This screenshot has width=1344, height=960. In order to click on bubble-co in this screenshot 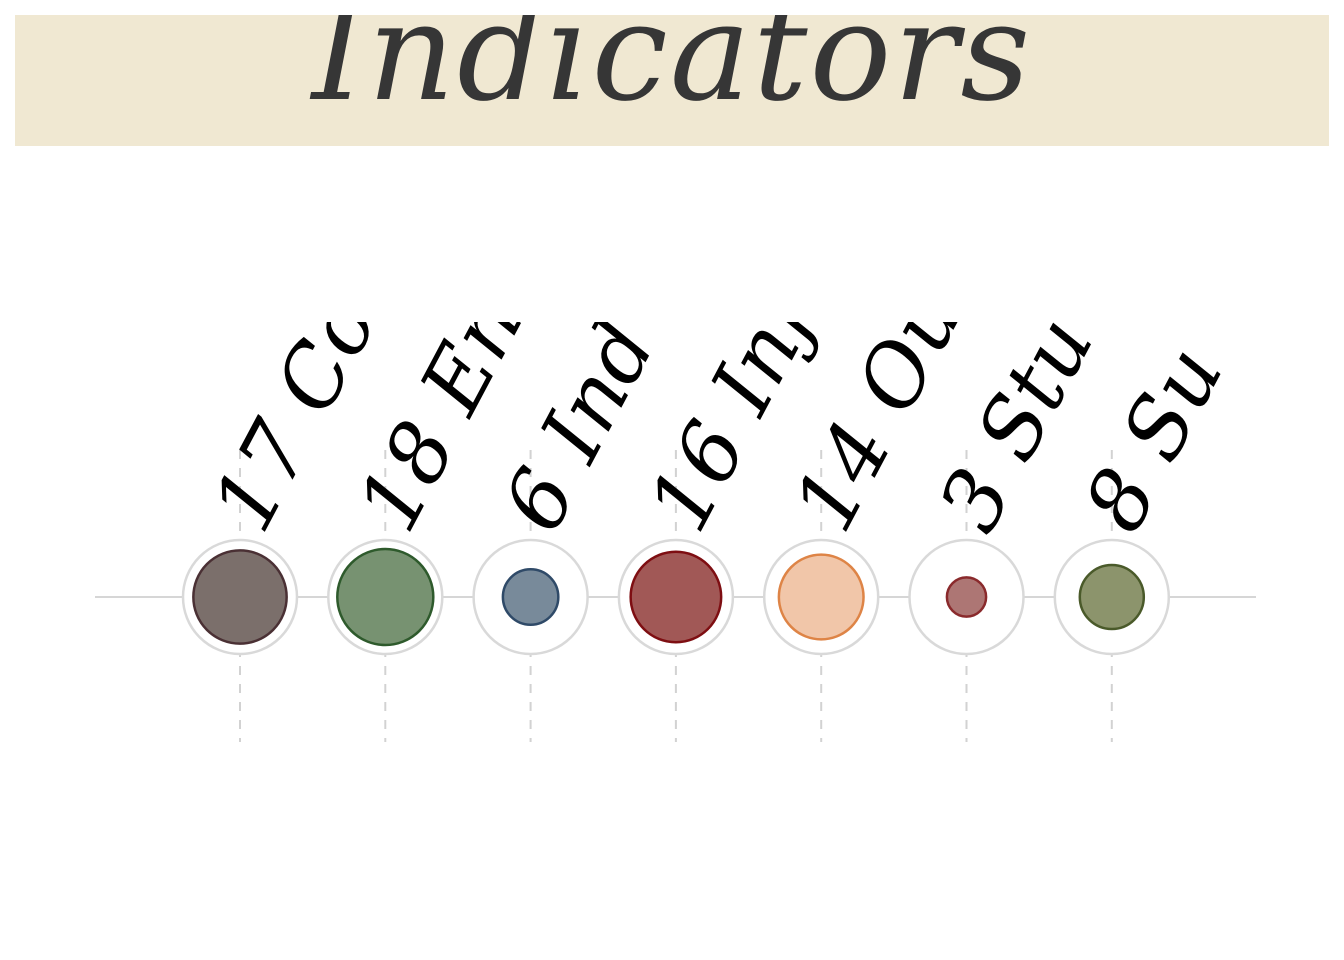, I will do `click(240, 597)`.